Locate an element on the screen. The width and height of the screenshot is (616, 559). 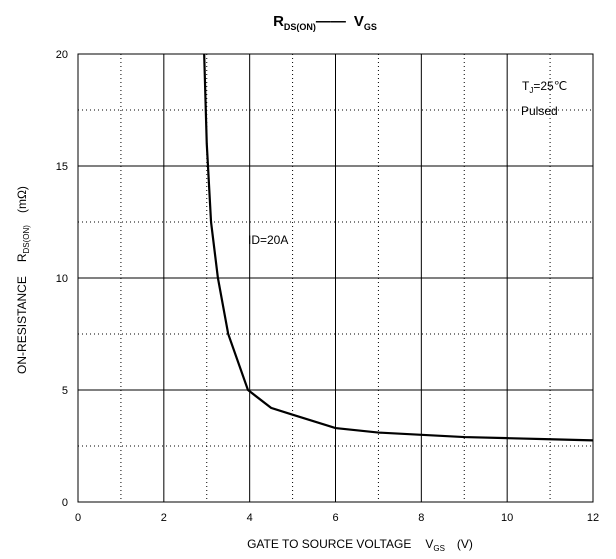
y-tick-label: 20 is located at coordinates (62, 55).